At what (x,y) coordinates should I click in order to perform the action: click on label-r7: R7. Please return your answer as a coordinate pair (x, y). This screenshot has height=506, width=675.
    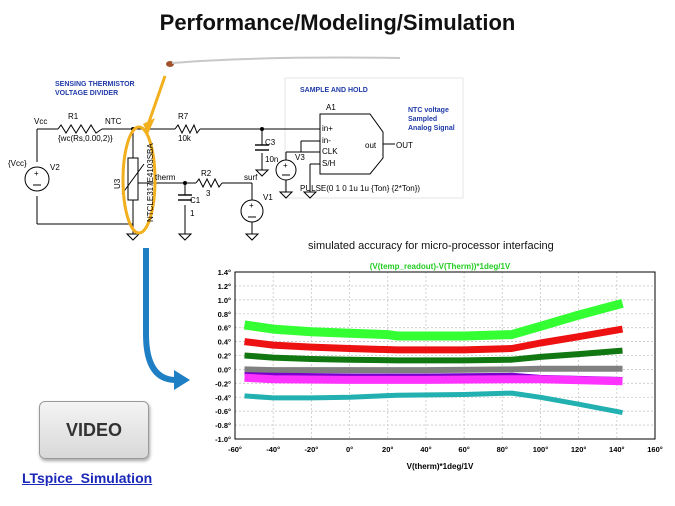
    Looking at the image, I should click on (183, 116).